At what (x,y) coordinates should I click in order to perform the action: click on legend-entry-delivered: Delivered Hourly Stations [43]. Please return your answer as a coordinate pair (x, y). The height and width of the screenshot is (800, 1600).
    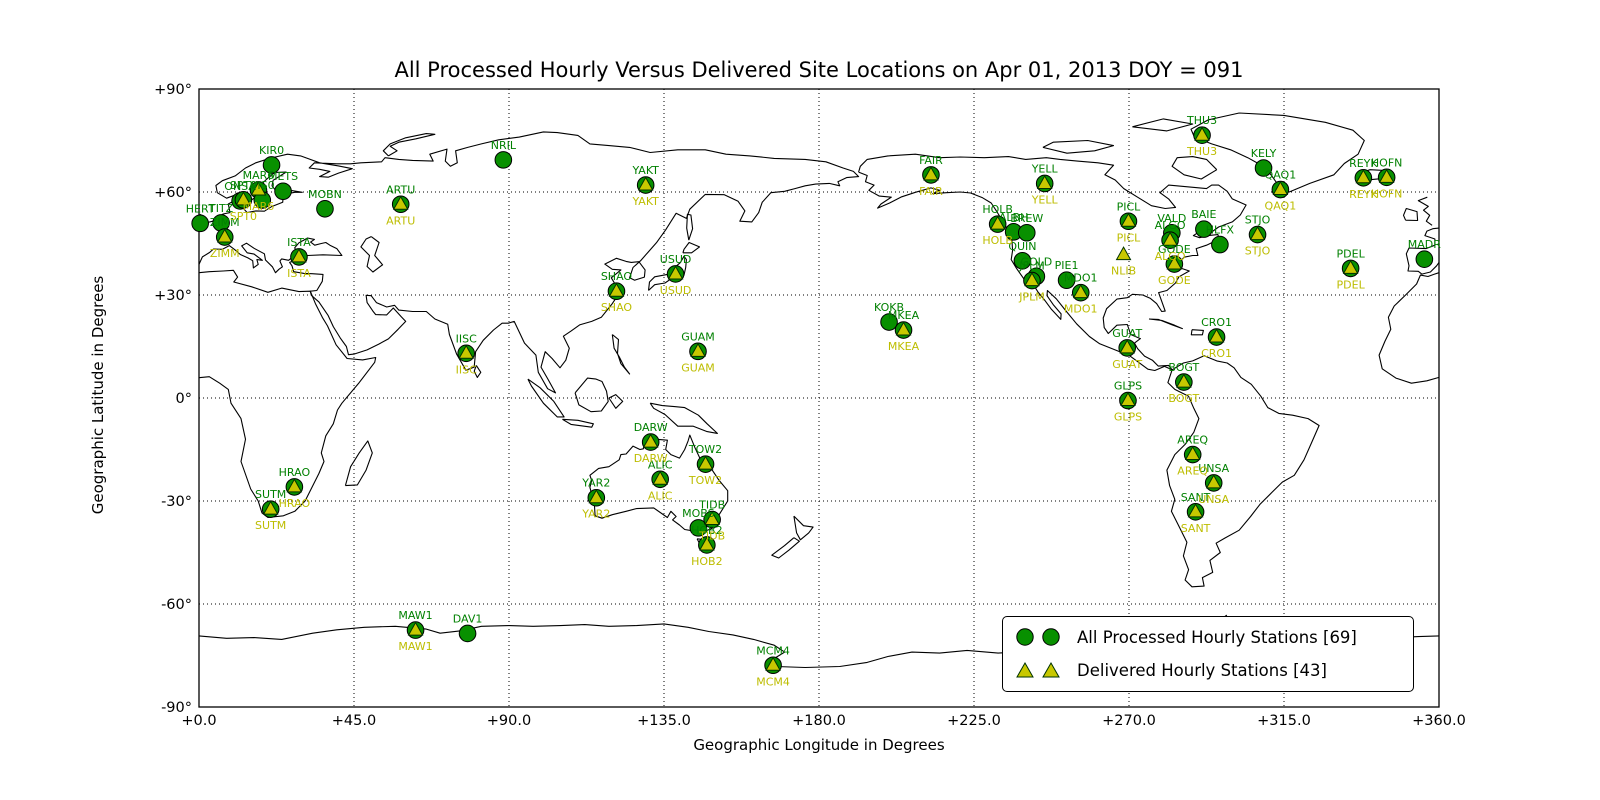
    Looking at the image, I should click on (1208, 671).